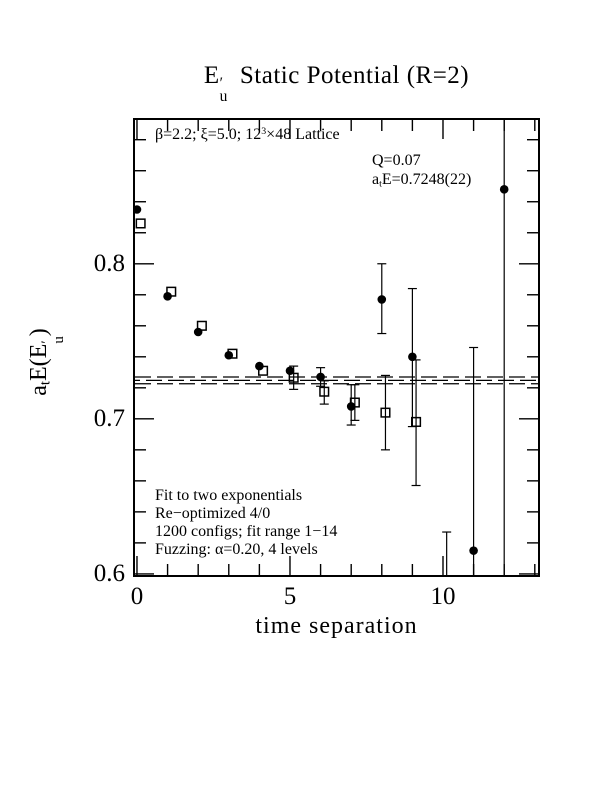  Describe the element at coordinates (264, 132) in the screenshot. I see `lattice-exponent: 3` at that location.